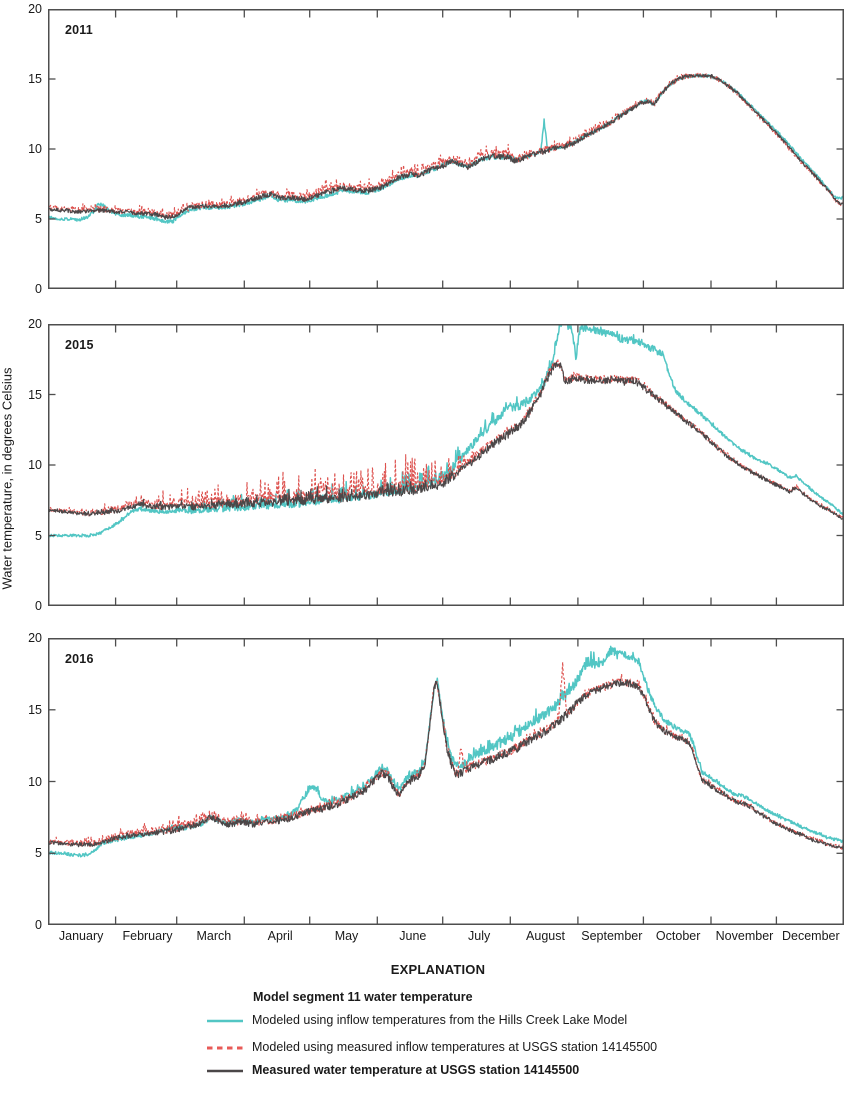  Describe the element at coordinates (346, 936) in the screenshot. I see `x-tick-label-may: May` at that location.